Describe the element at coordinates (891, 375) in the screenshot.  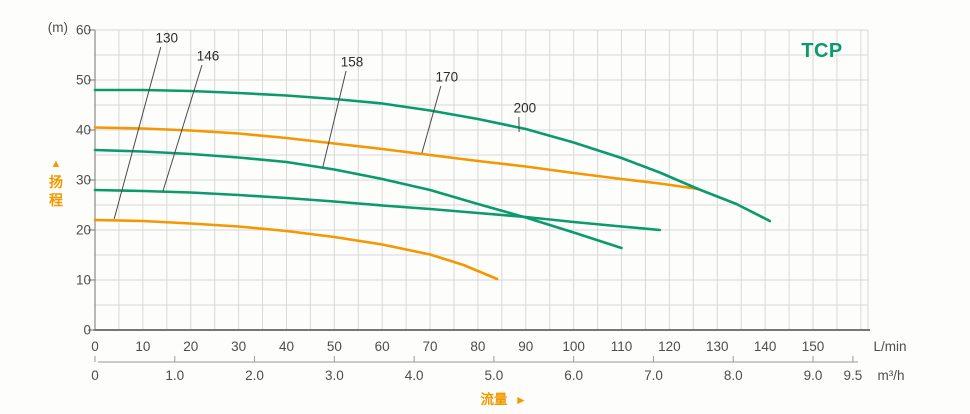
I see `m3h-unit-label: m³/h` at that location.